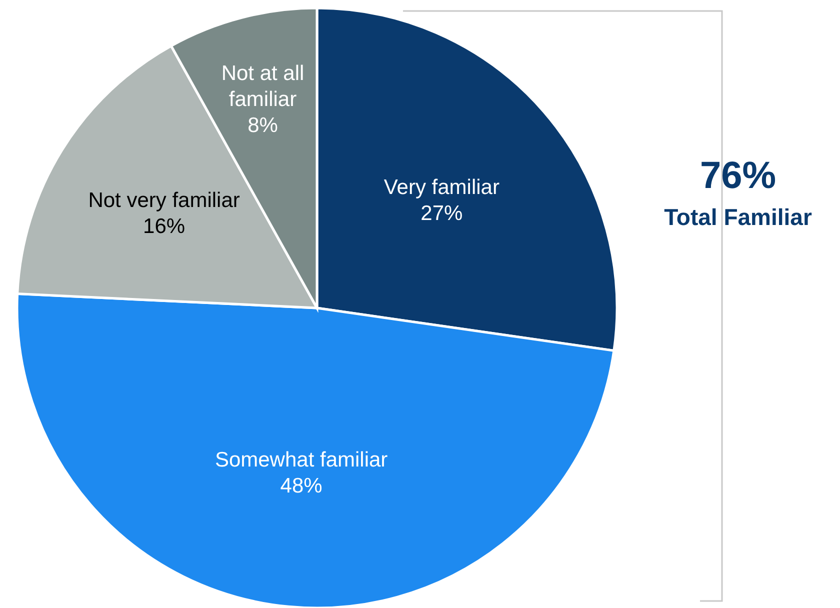 The width and height of the screenshot is (840, 608). What do you see at coordinates (164, 200) in the screenshot?
I see `slice-label: Not very familiar` at bounding box center [164, 200].